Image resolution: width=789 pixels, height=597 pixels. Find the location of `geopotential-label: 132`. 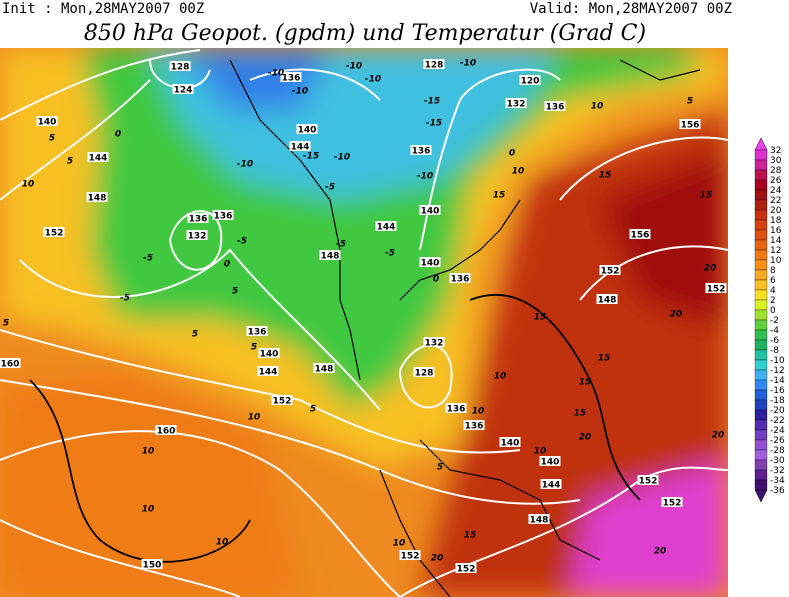

geopotential-label: 132 is located at coordinates (516, 105).